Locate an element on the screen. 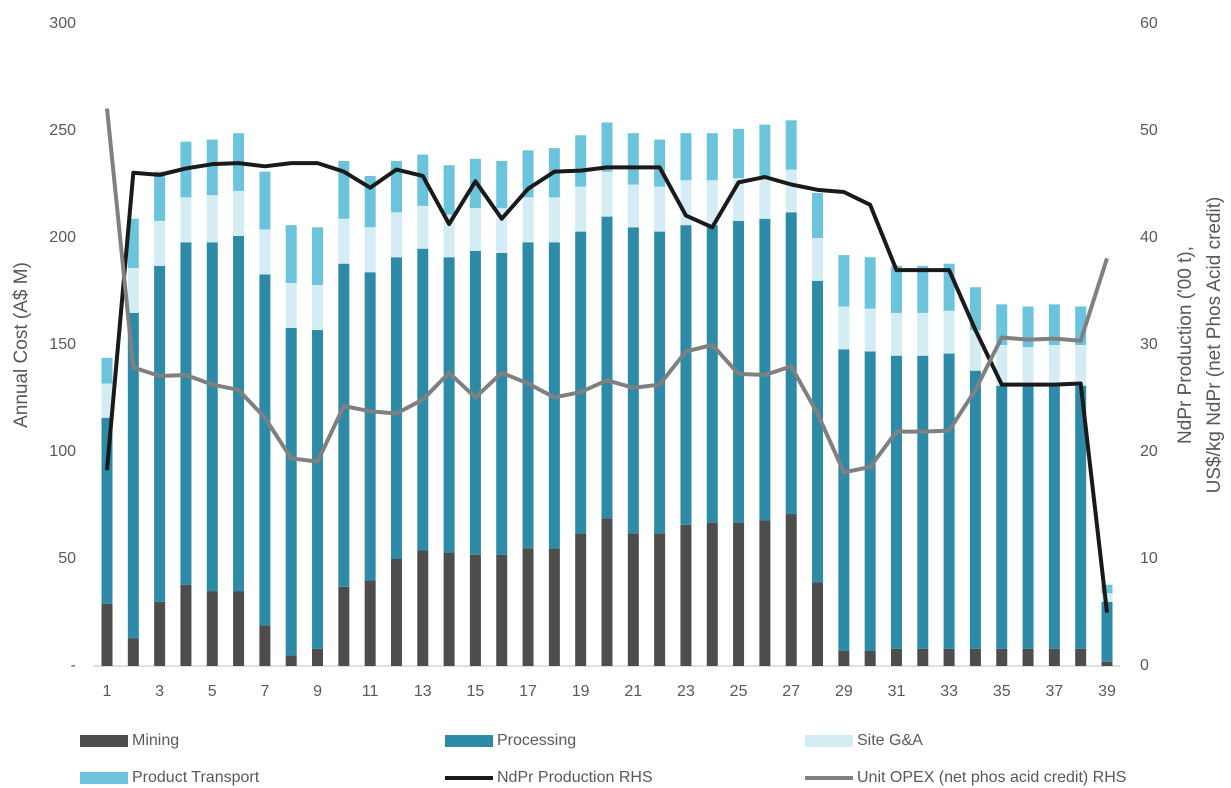  x-tick-label: 39 is located at coordinates (1107, 691).